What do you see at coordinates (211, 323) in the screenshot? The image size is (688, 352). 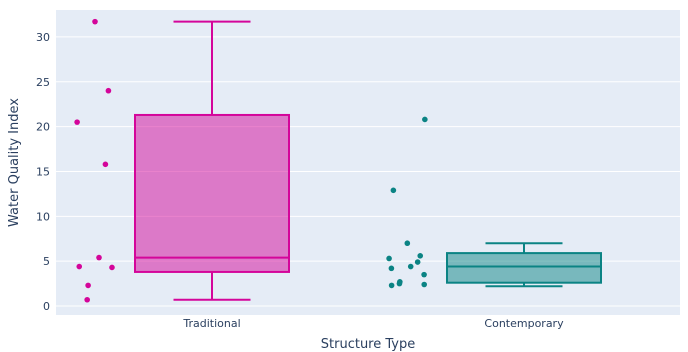 I see `x-tick-label: Traditional` at bounding box center [211, 323].